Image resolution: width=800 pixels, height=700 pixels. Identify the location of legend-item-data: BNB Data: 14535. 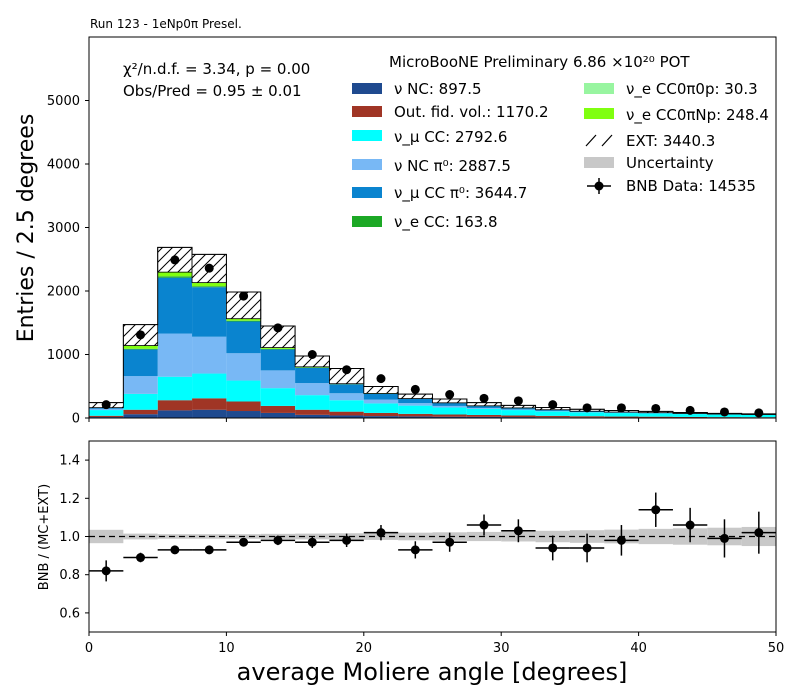
(671, 186).